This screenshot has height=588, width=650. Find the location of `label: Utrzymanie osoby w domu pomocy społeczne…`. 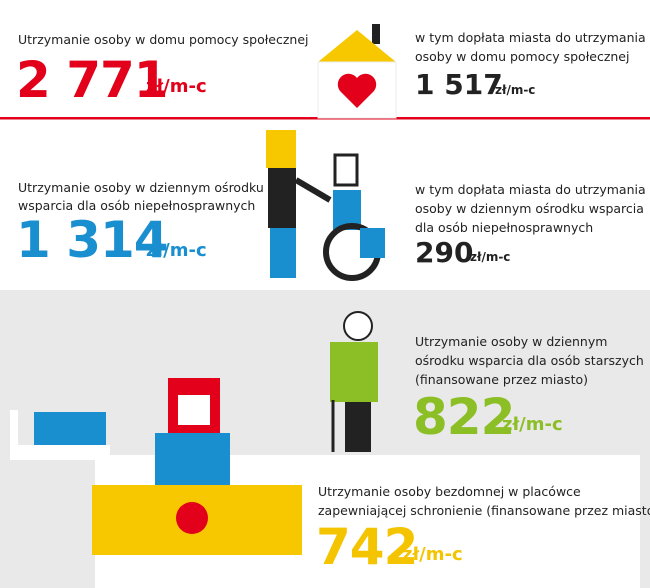

label: Utrzymanie osoby w domu pomocy społeczne… is located at coordinates (163, 39).